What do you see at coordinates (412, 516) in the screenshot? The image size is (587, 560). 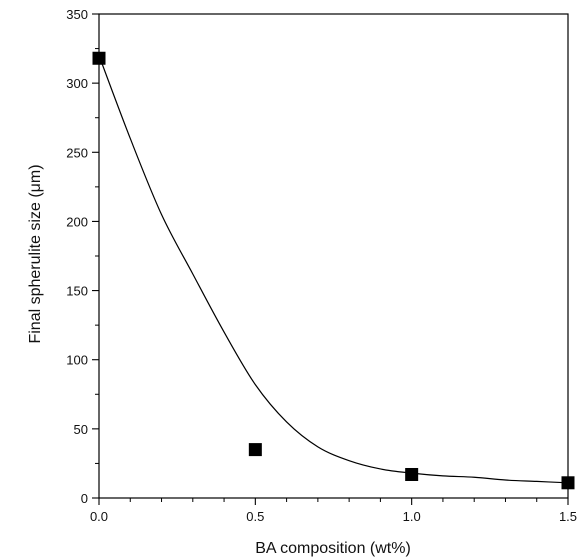 I see `x-tick-label: 1.0` at bounding box center [412, 516].